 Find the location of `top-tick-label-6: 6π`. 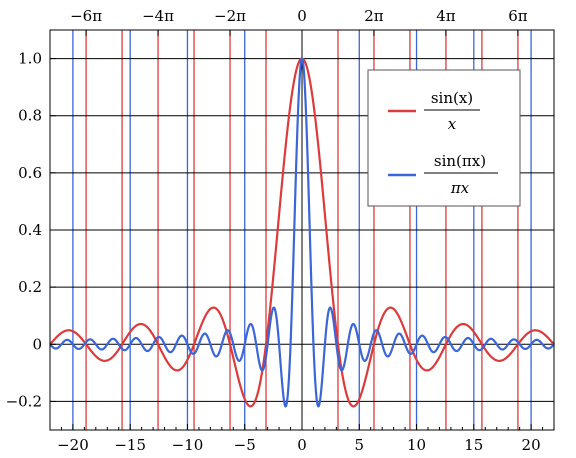

top-tick-label-6: 6π is located at coordinates (518, 16).